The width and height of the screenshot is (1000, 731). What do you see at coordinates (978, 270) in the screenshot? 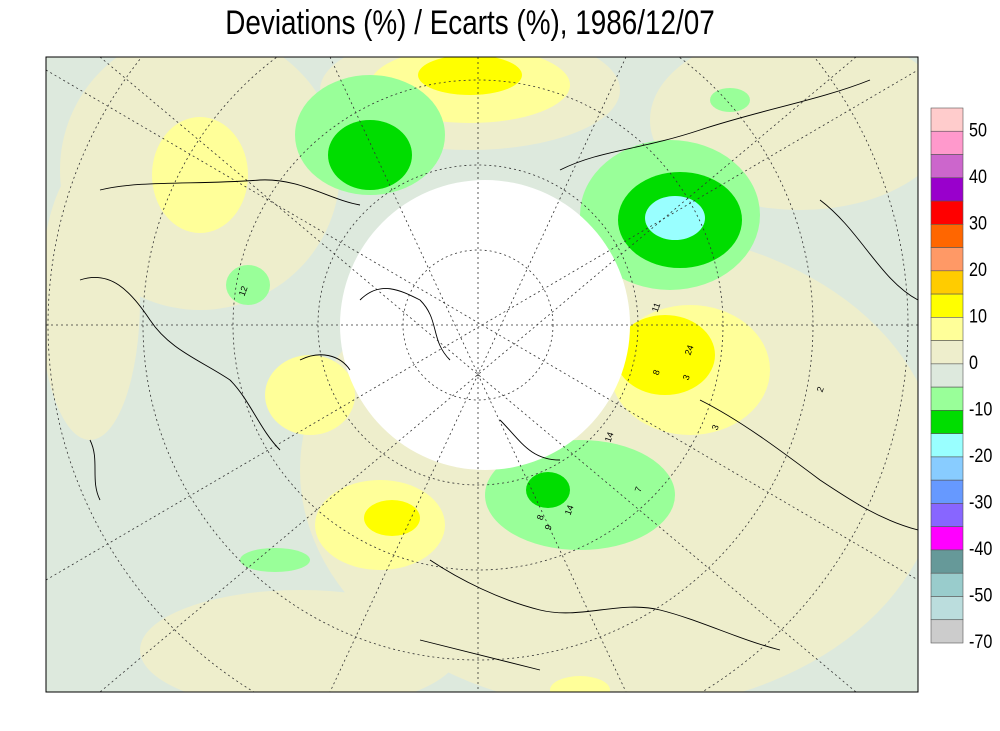
I see `legend-label: 20` at bounding box center [978, 270].